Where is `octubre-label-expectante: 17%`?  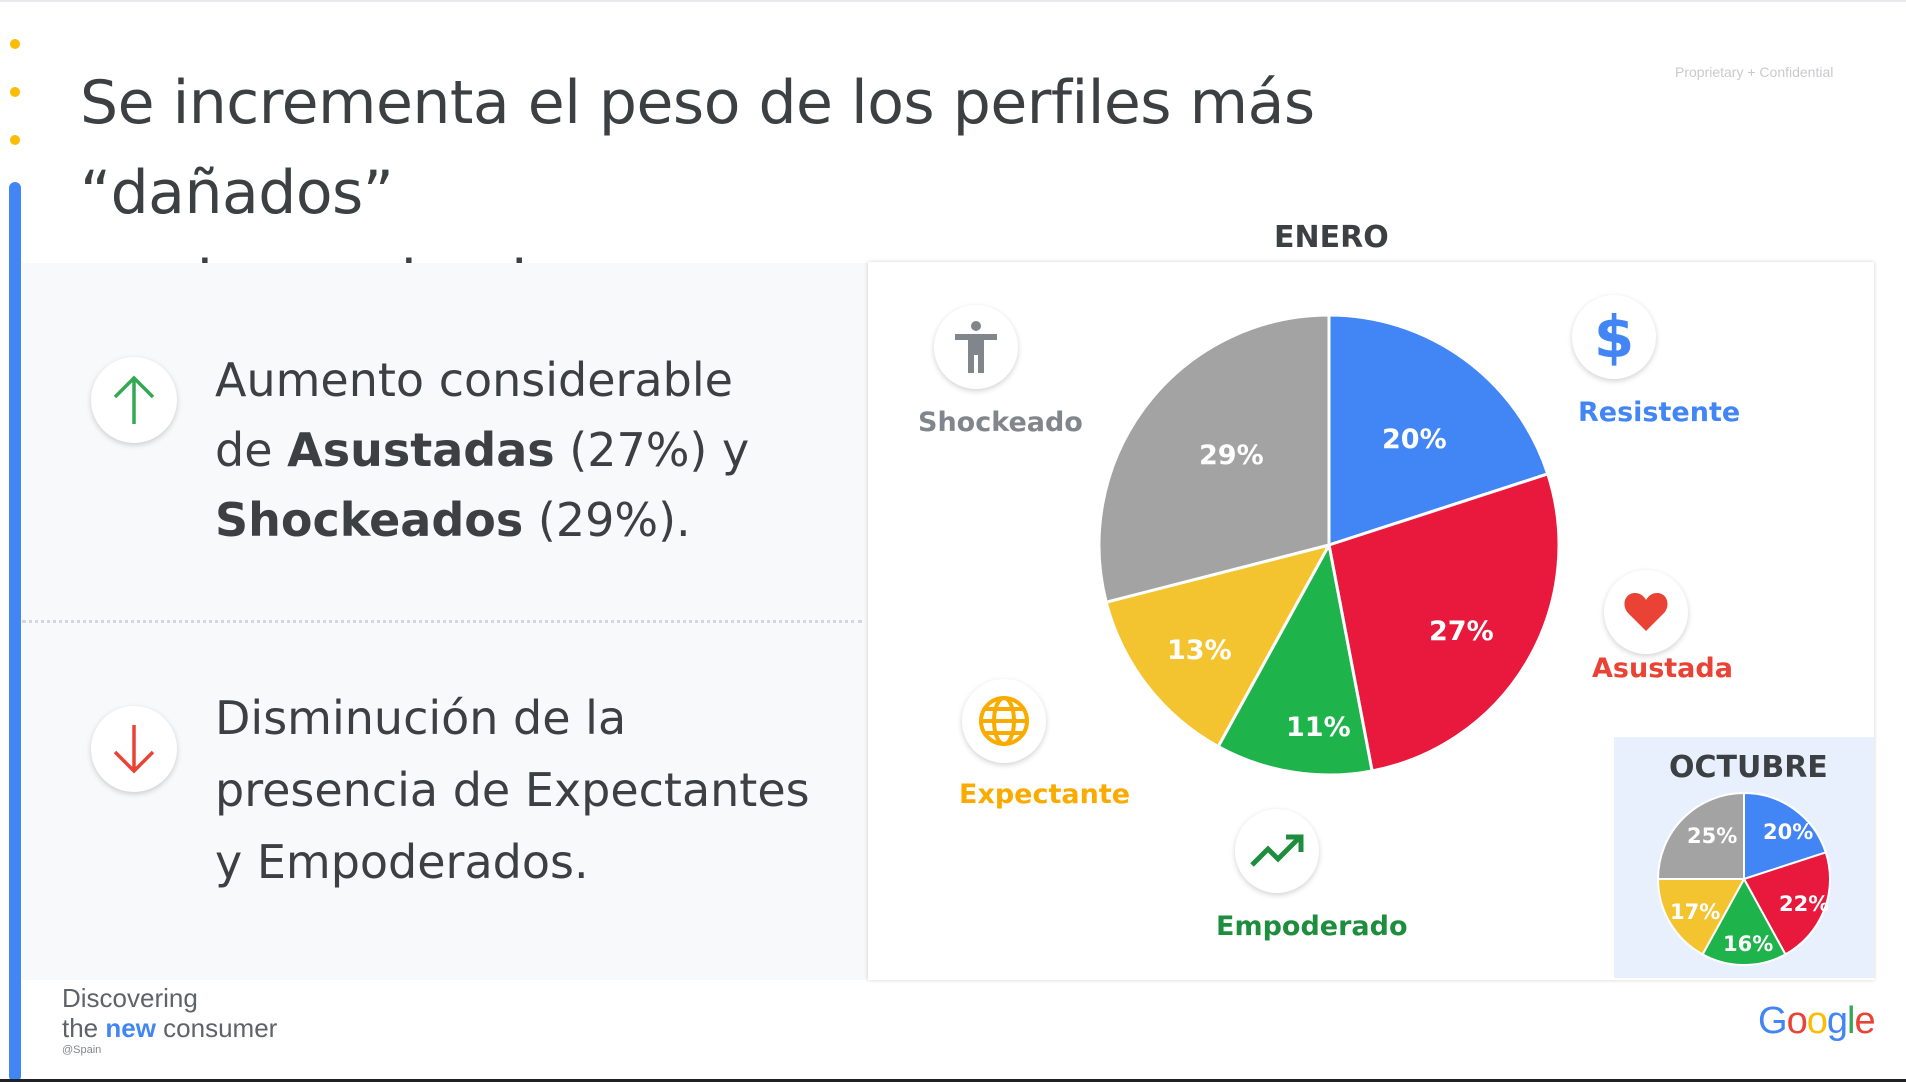 octubre-label-expectante: 17% is located at coordinates (1695, 912).